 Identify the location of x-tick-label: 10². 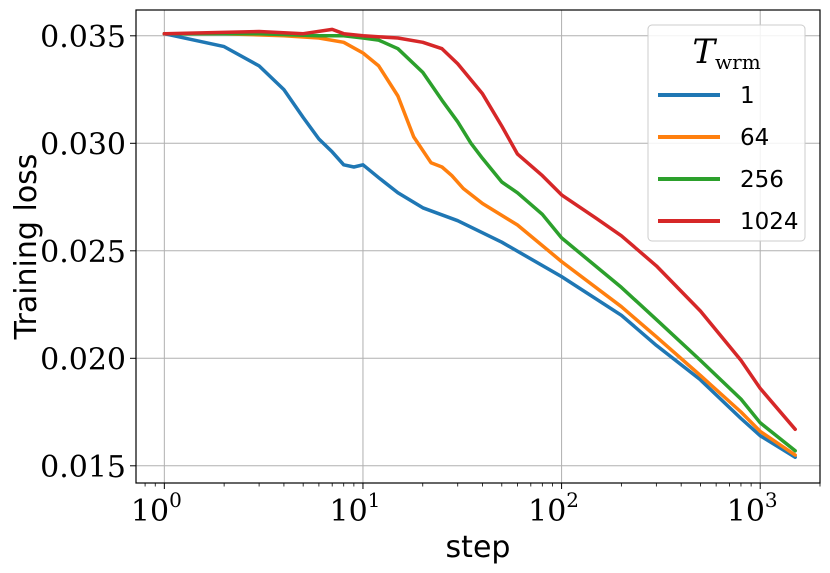
(553, 508).